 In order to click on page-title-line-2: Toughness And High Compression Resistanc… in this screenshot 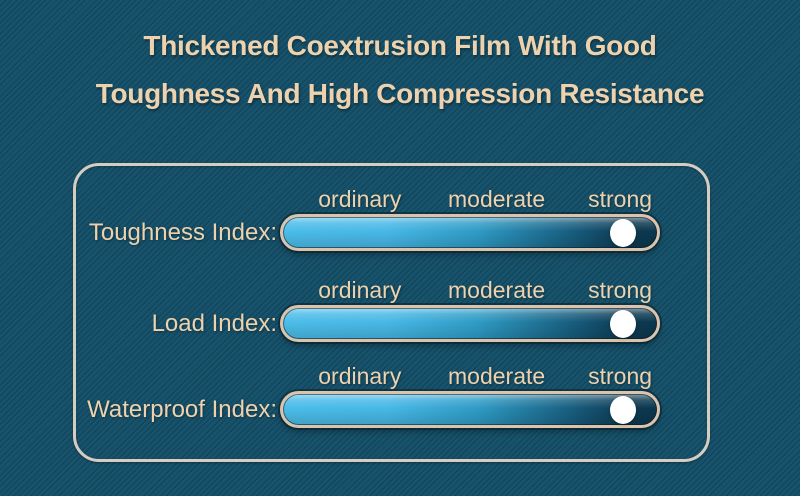, I will do `click(400, 93)`.